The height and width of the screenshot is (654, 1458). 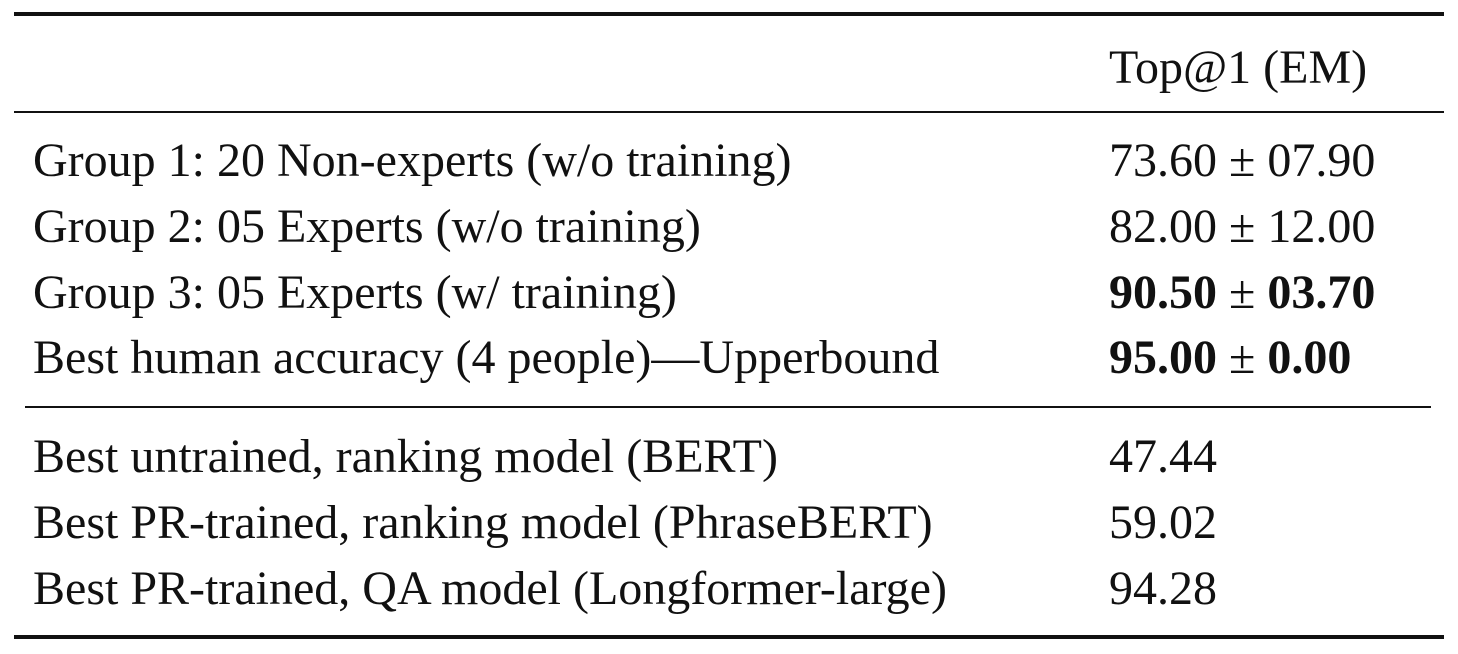 I want to click on value-std: 07.90, so click(x=1321, y=160).